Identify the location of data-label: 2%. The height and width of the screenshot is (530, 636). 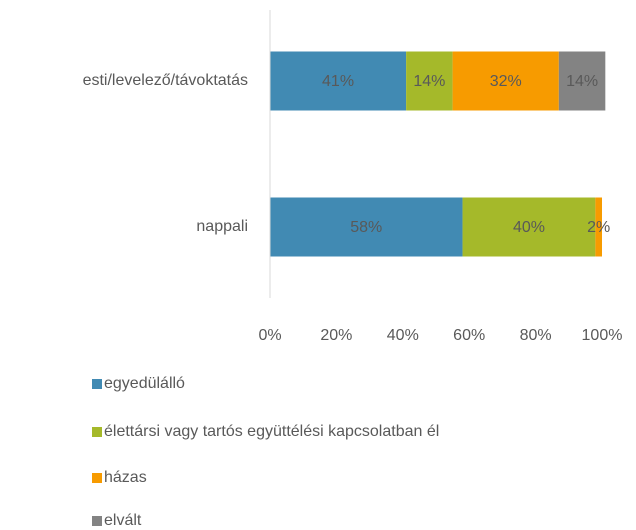
(598, 227).